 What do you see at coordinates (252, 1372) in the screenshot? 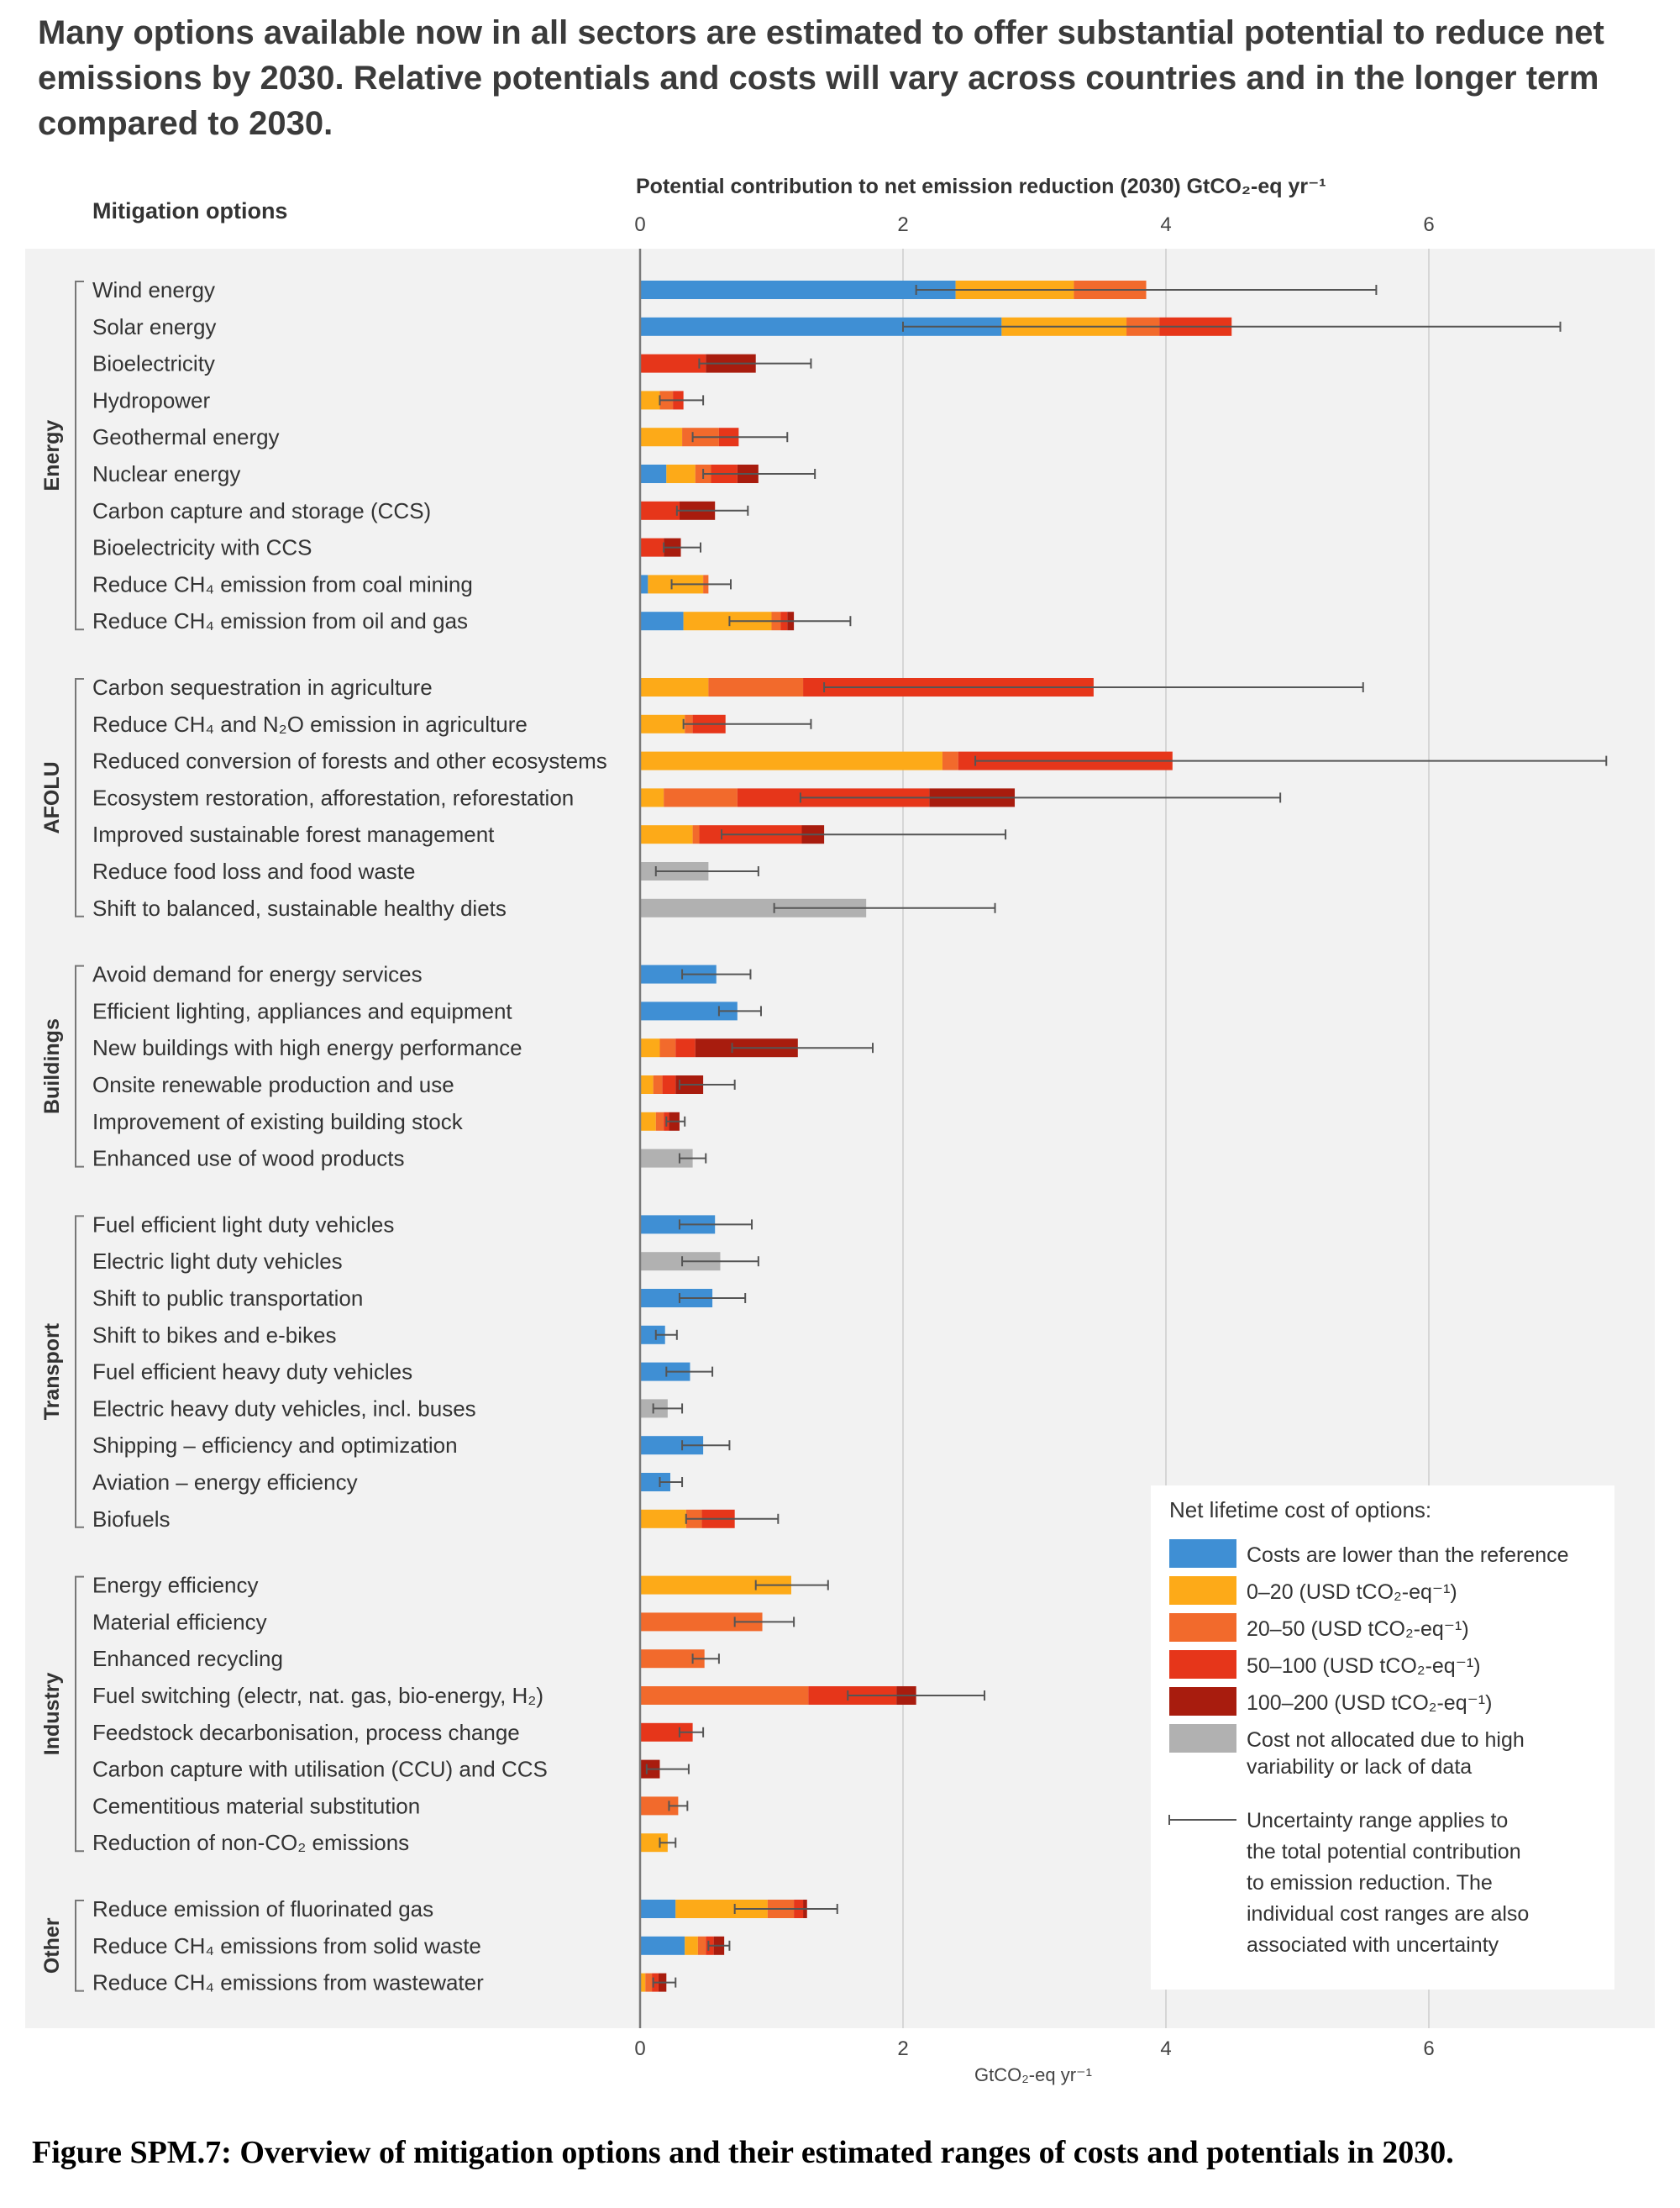
I see `option-label: Fuel efficient heavy duty vehicles` at bounding box center [252, 1372].